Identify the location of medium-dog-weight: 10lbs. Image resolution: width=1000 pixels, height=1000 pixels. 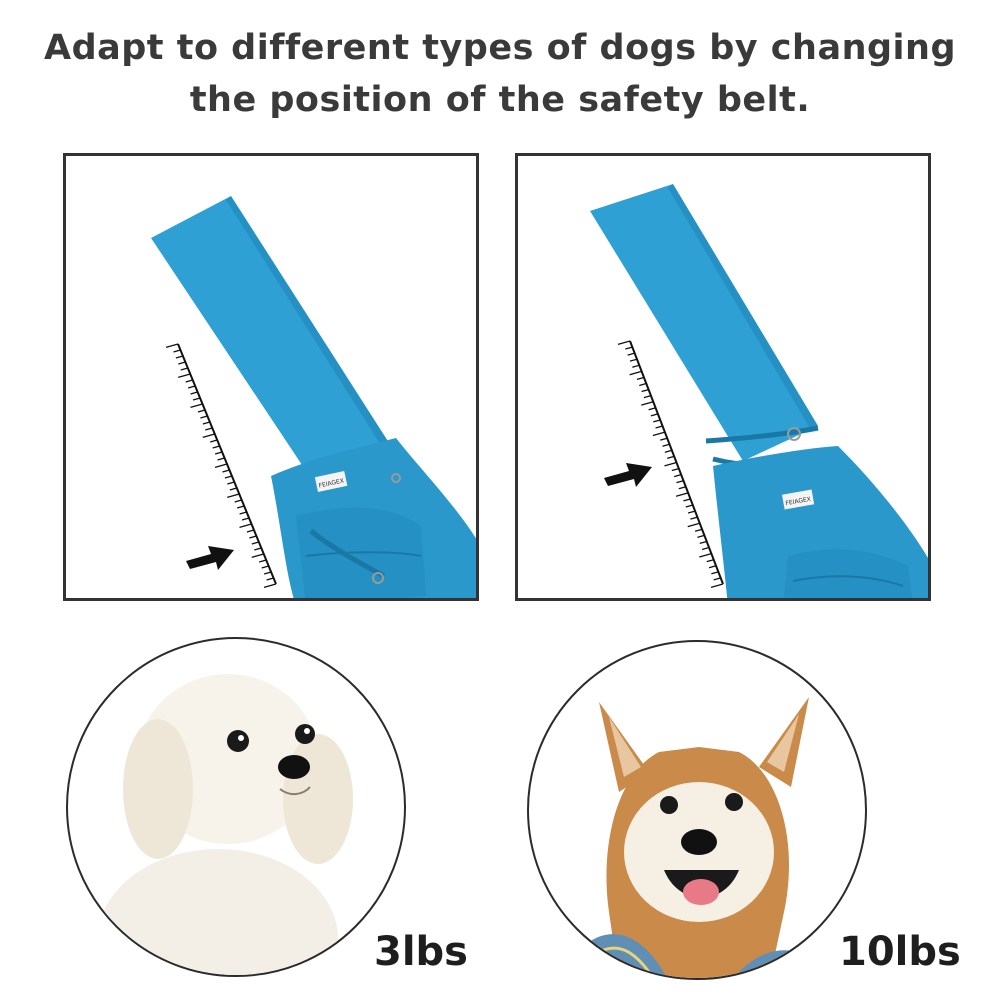
(900, 952).